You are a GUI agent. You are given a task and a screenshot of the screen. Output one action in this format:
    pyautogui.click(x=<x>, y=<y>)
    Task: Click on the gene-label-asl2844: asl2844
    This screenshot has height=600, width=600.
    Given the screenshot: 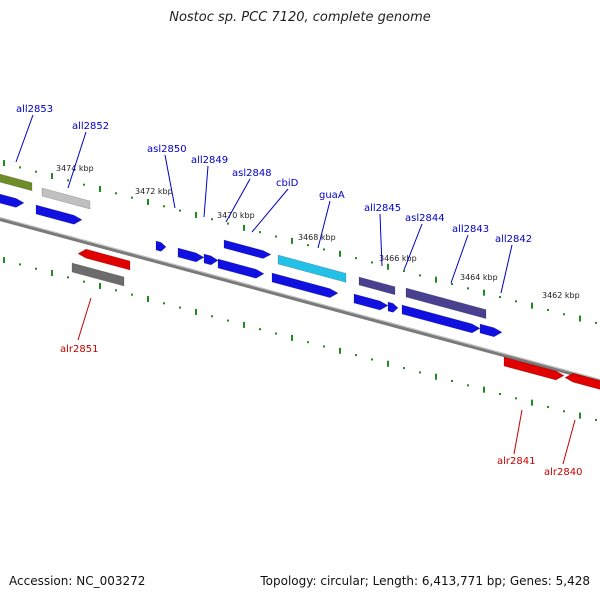 What is the action you would take?
    pyautogui.click(x=425, y=218)
    